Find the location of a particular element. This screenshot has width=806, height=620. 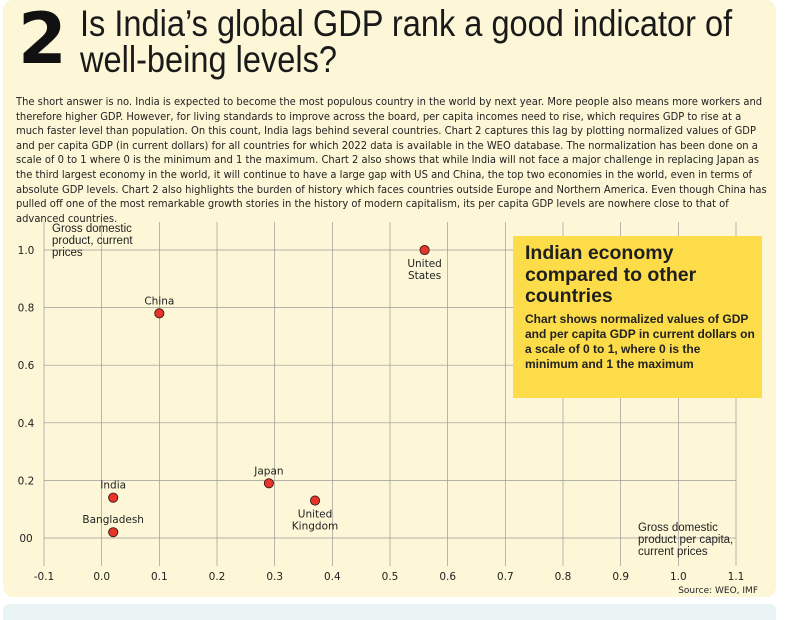

section-number: 2 is located at coordinates (42, 40).